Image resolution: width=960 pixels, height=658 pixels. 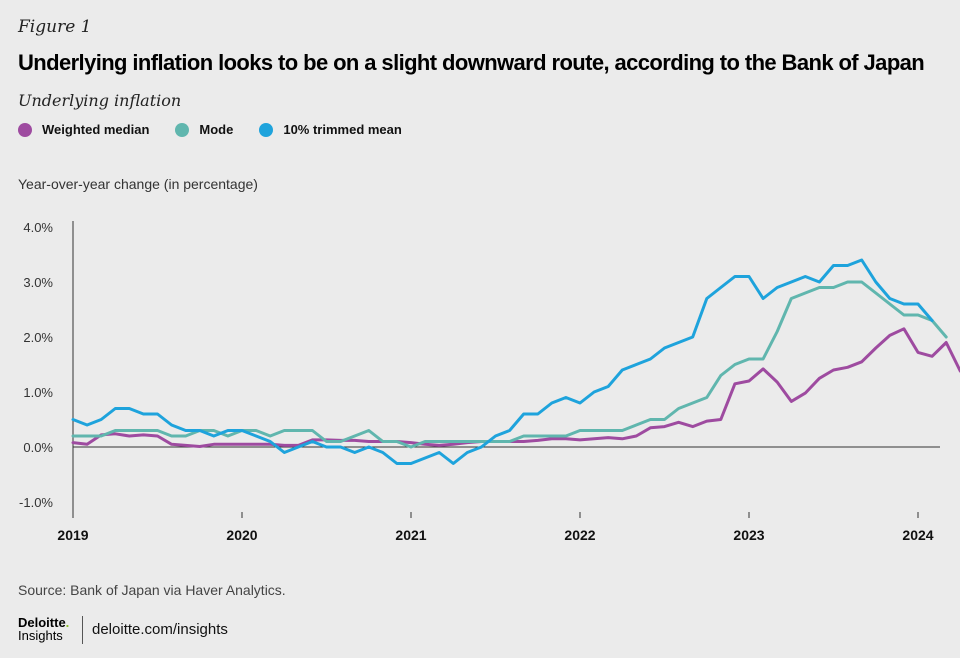 What do you see at coordinates (100, 100) in the screenshot?
I see `chart-subtitle: Underlying inflation` at bounding box center [100, 100].